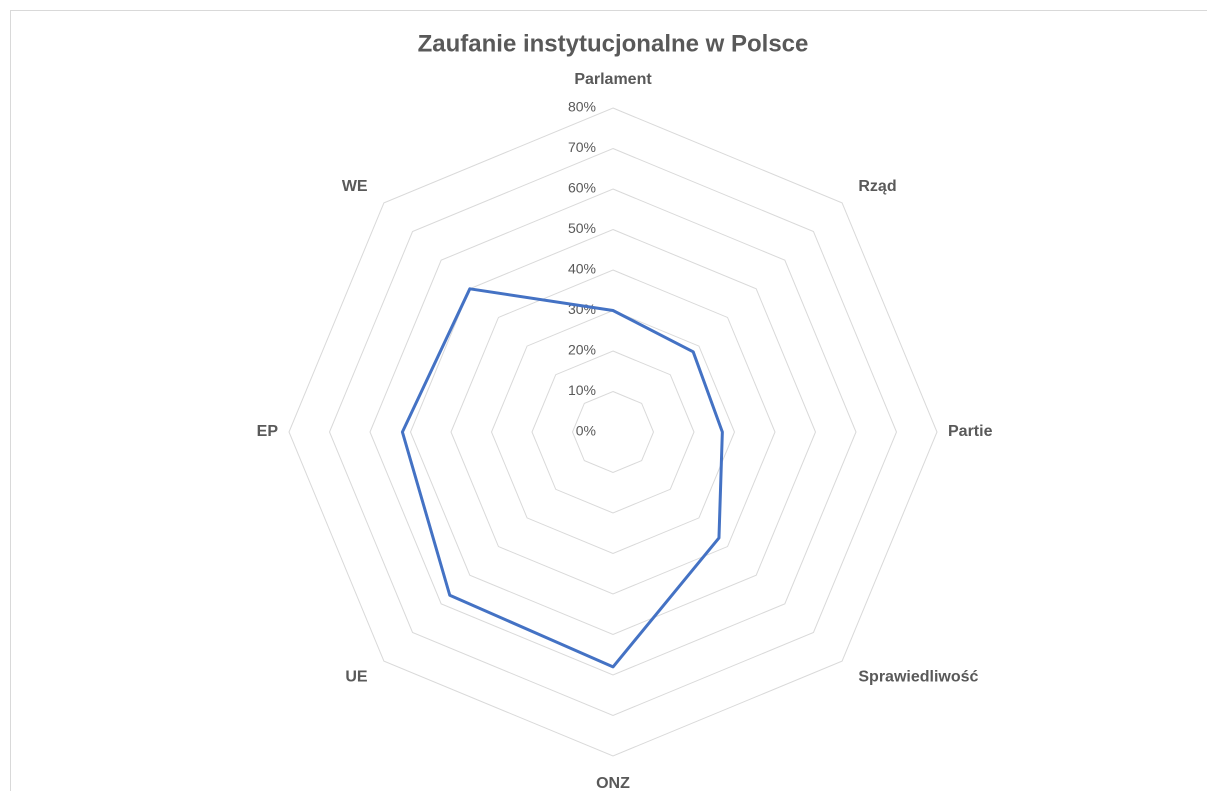 The width and height of the screenshot is (1207, 791). Describe the element at coordinates (586, 431) in the screenshot. I see `y-tick-label: 0%` at that location.